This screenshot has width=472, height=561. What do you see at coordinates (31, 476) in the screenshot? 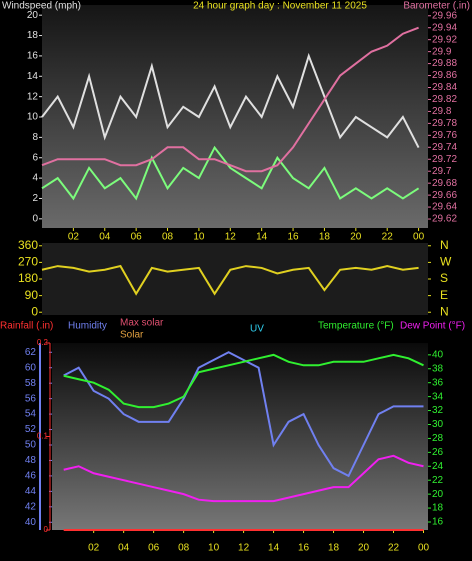
I see `yticks-label: 46` at bounding box center [31, 476].